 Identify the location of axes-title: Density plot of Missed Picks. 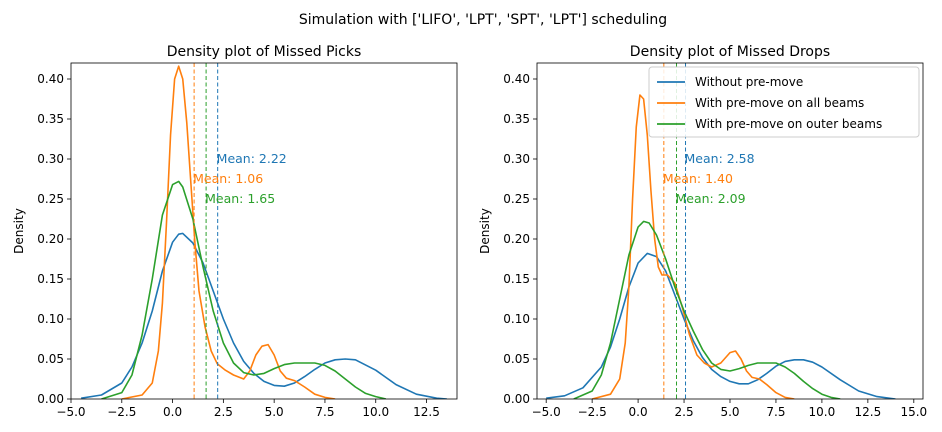
(264, 52).